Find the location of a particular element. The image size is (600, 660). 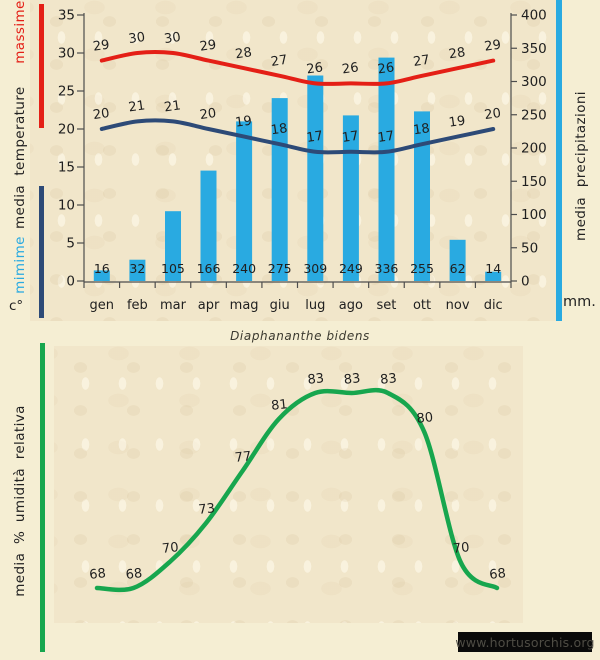

svg-text: 32 is located at coordinates (137, 268).